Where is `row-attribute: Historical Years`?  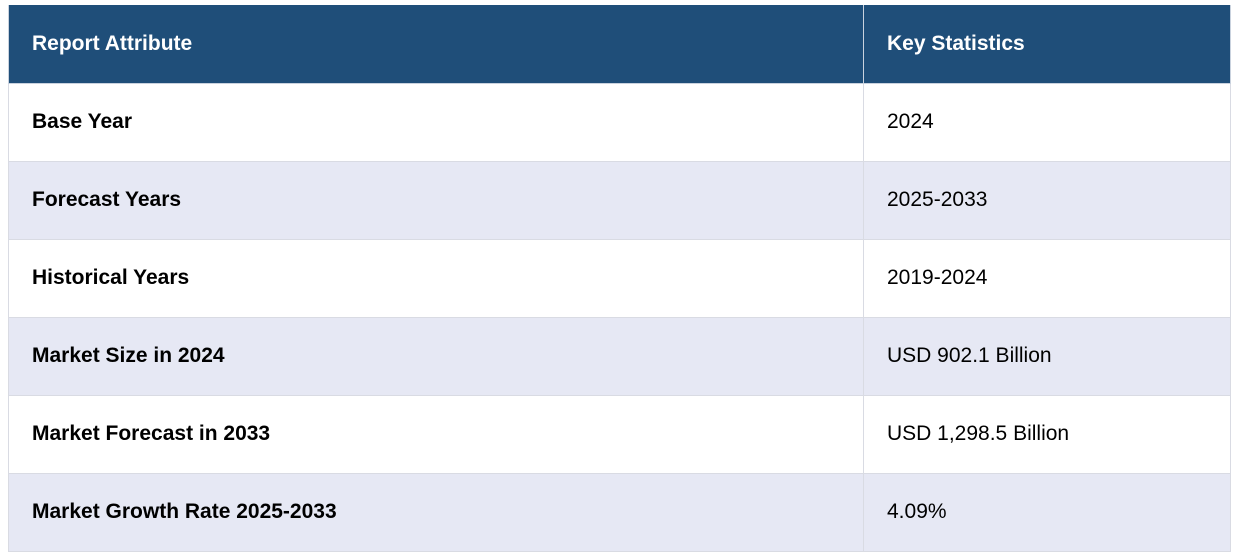 row-attribute: Historical Years is located at coordinates (436, 278).